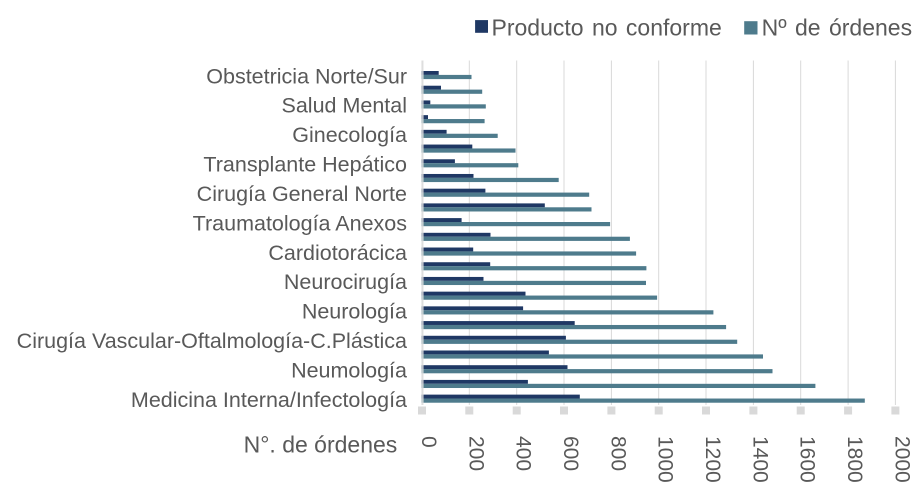 Image resolution: width=924 pixels, height=494 pixels. I want to click on svg-text: 1800, so click(854, 459).